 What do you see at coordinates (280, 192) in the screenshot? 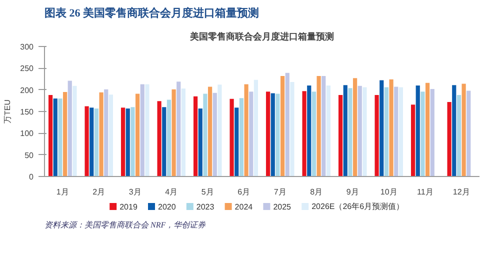
I see `x-tick-label: 7月` at bounding box center [280, 192].